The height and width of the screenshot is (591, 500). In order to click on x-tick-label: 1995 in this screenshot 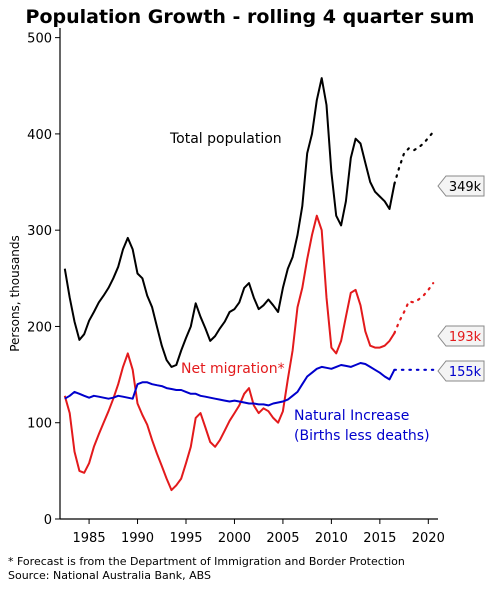, I will do `click(185, 538)`.